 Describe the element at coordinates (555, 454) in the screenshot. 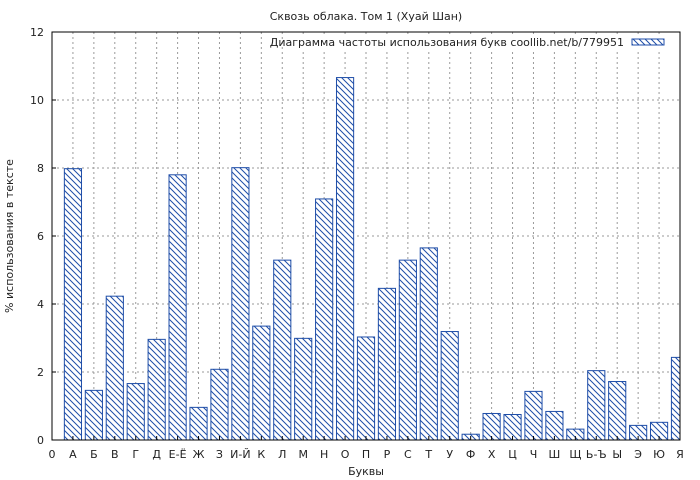

I see `x-tick-label: Ш` at that location.